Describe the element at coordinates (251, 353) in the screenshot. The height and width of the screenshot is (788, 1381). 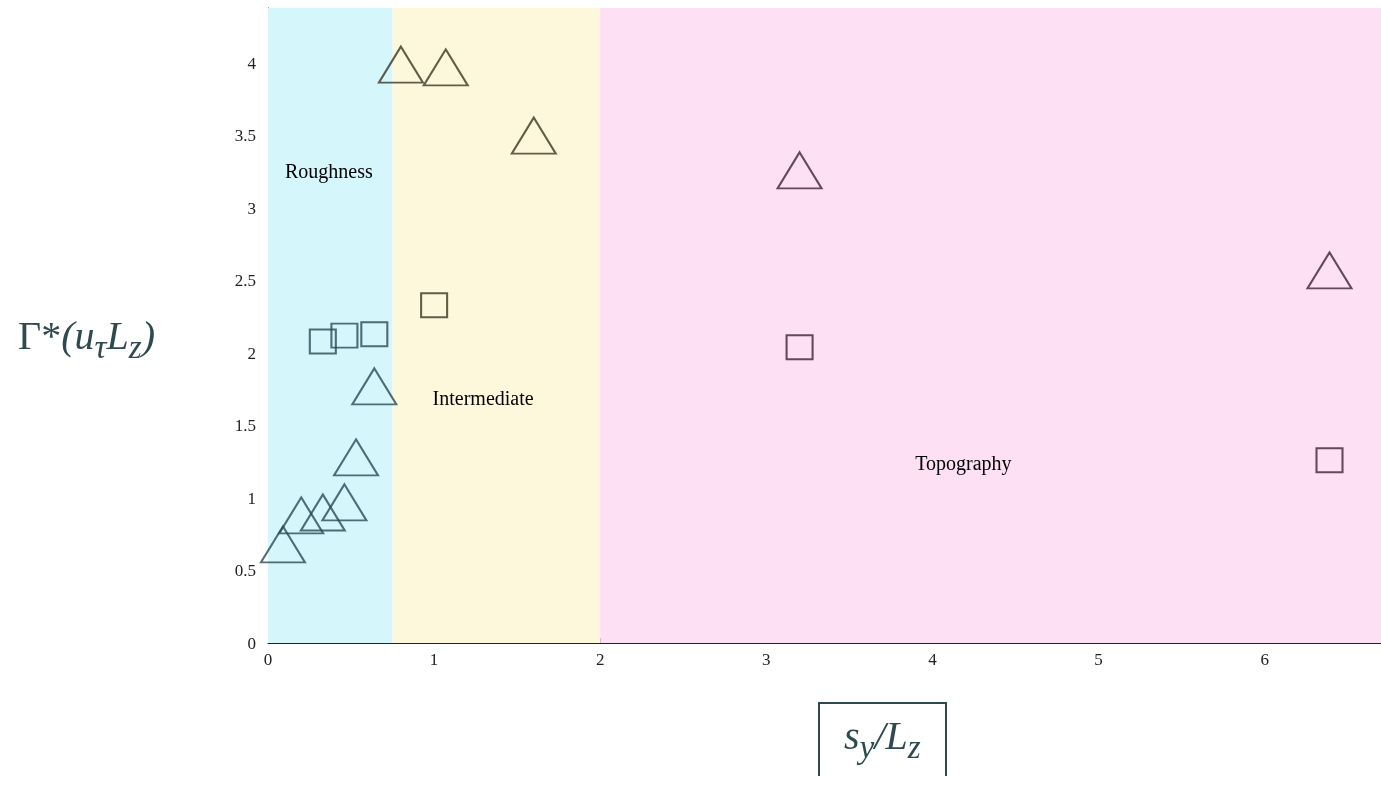
I see `y-tick-label: 2` at that location.